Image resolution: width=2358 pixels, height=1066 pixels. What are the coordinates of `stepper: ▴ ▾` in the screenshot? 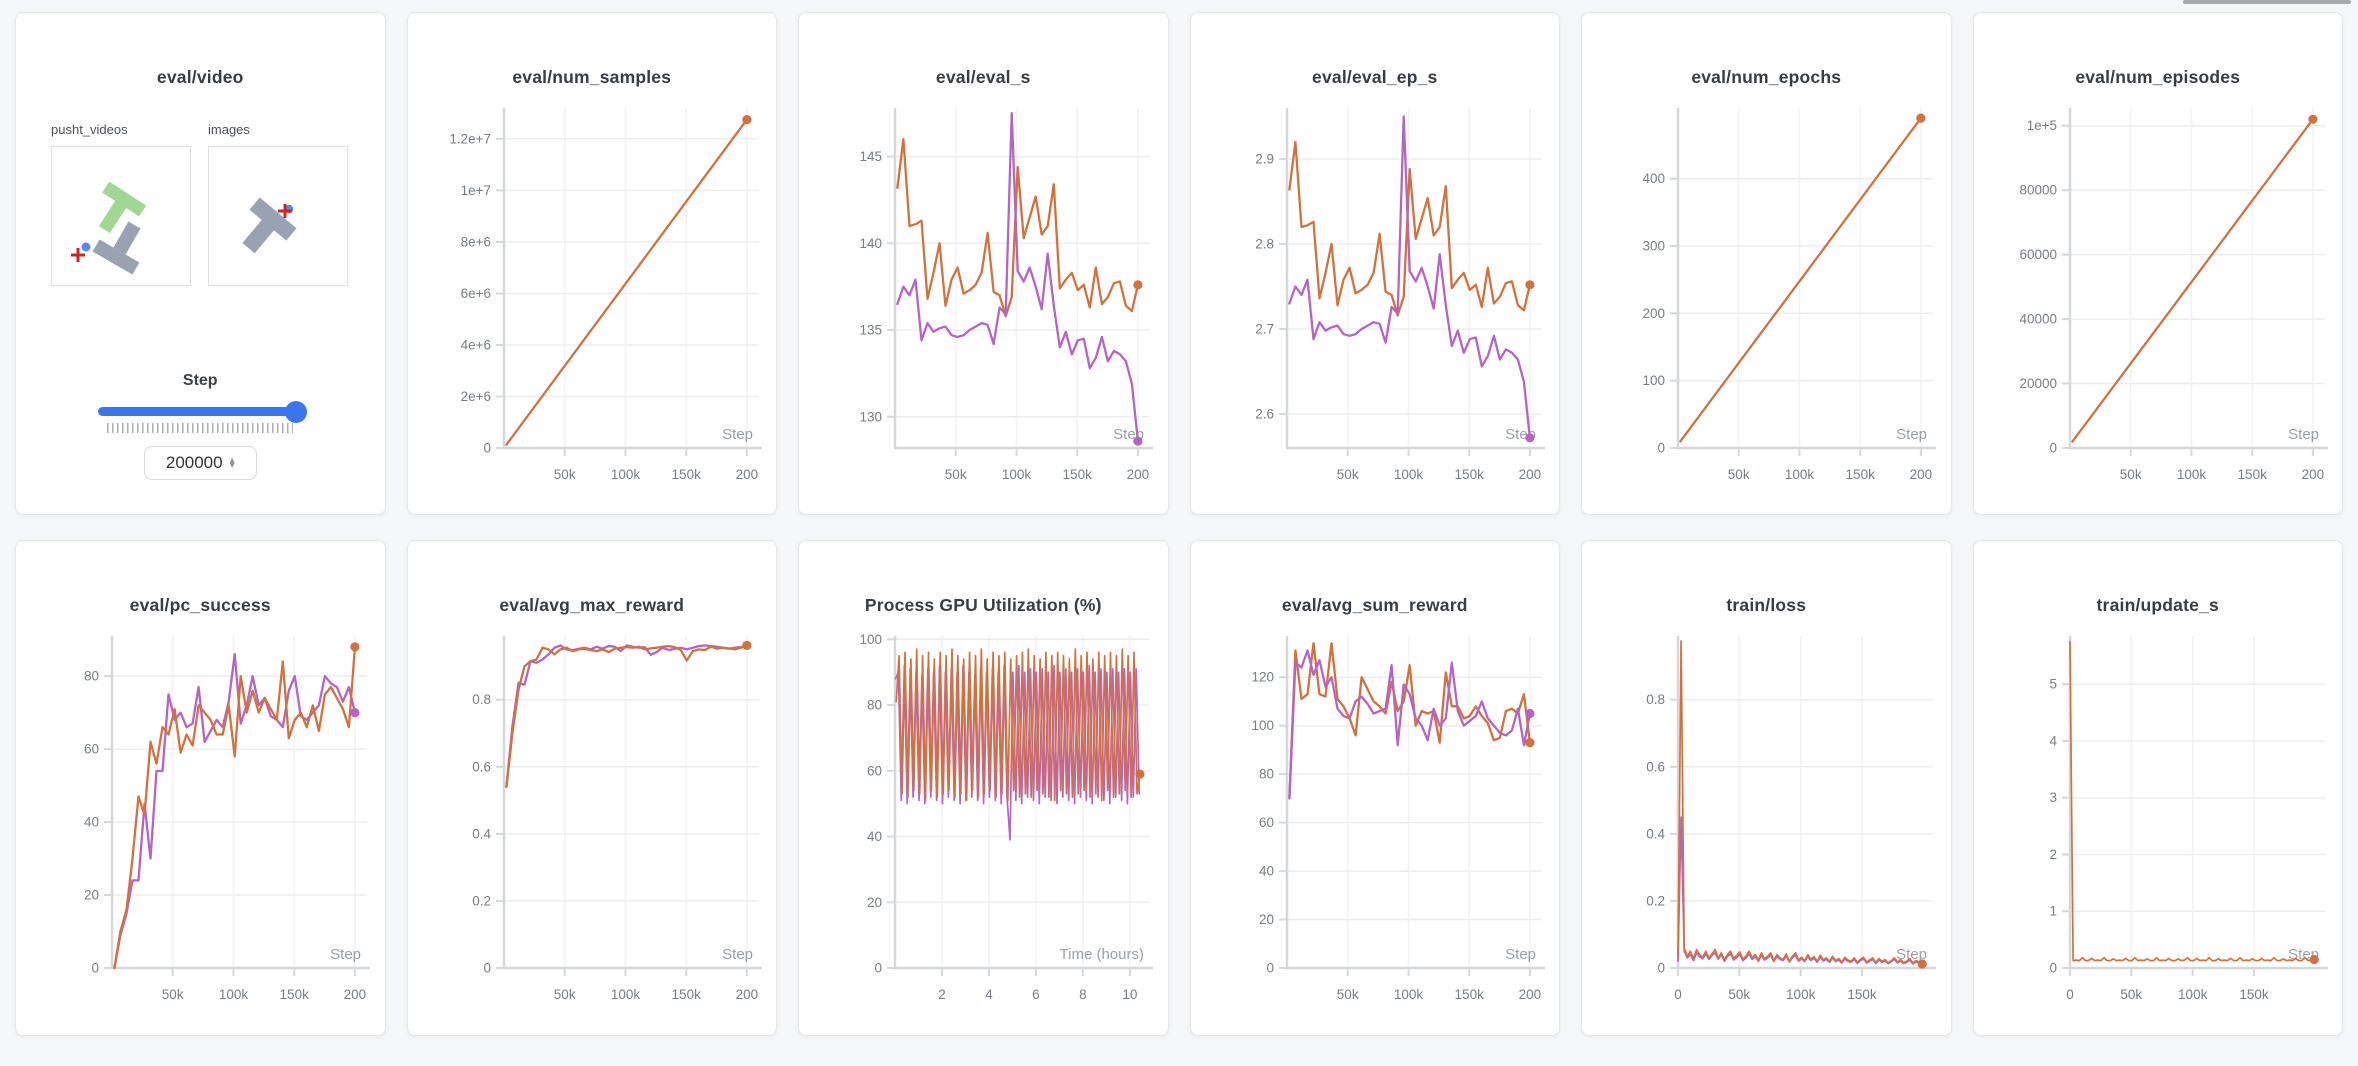 It's located at (232, 463).